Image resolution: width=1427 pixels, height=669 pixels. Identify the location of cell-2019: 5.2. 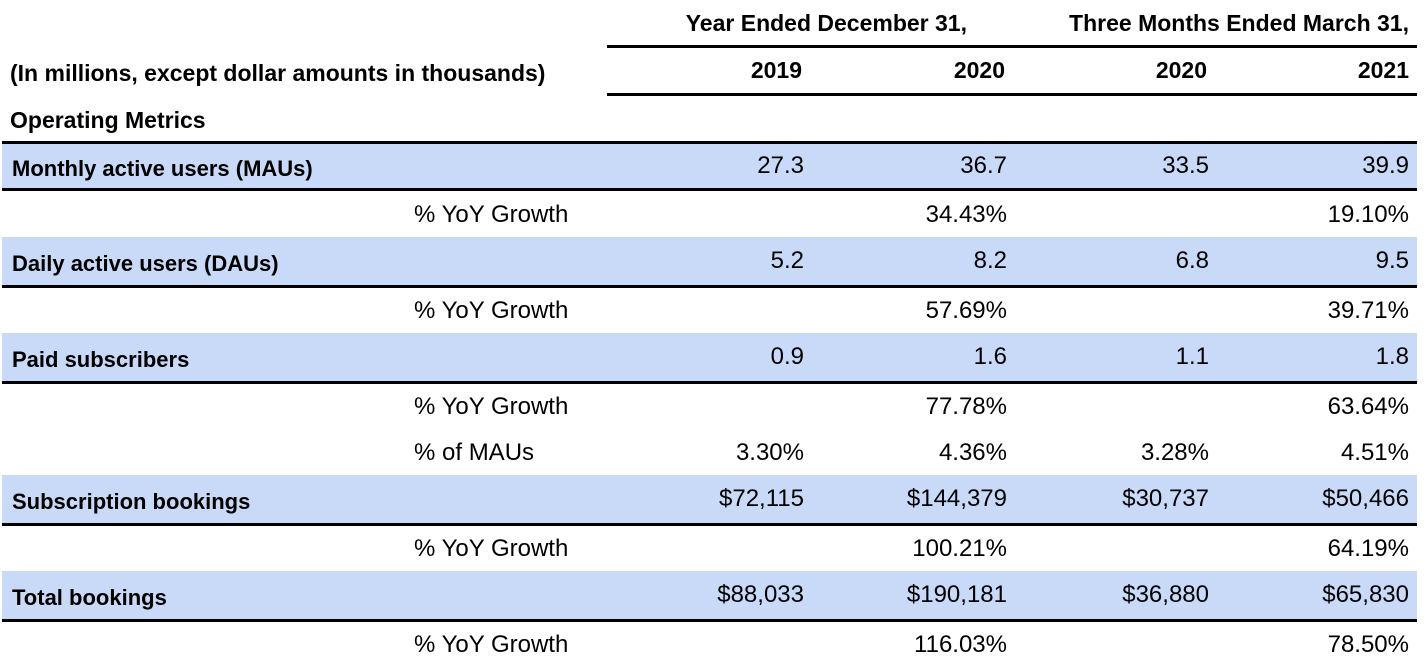
(787, 260).